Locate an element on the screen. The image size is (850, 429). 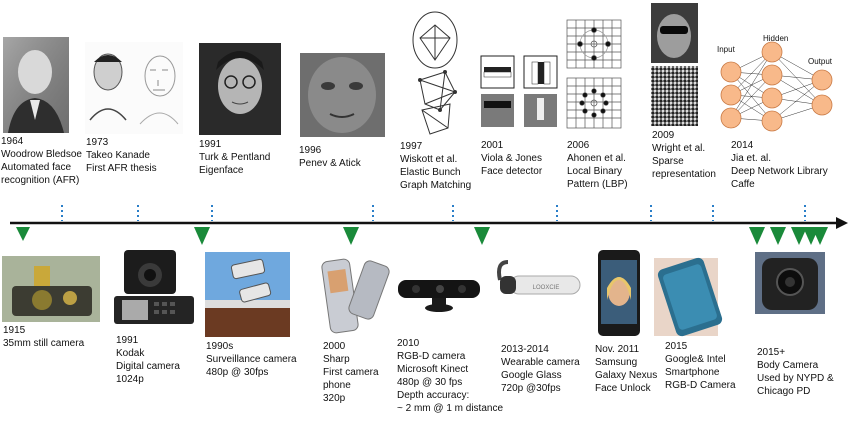
device-line: RGB-D camera is located at coordinates (431, 356).